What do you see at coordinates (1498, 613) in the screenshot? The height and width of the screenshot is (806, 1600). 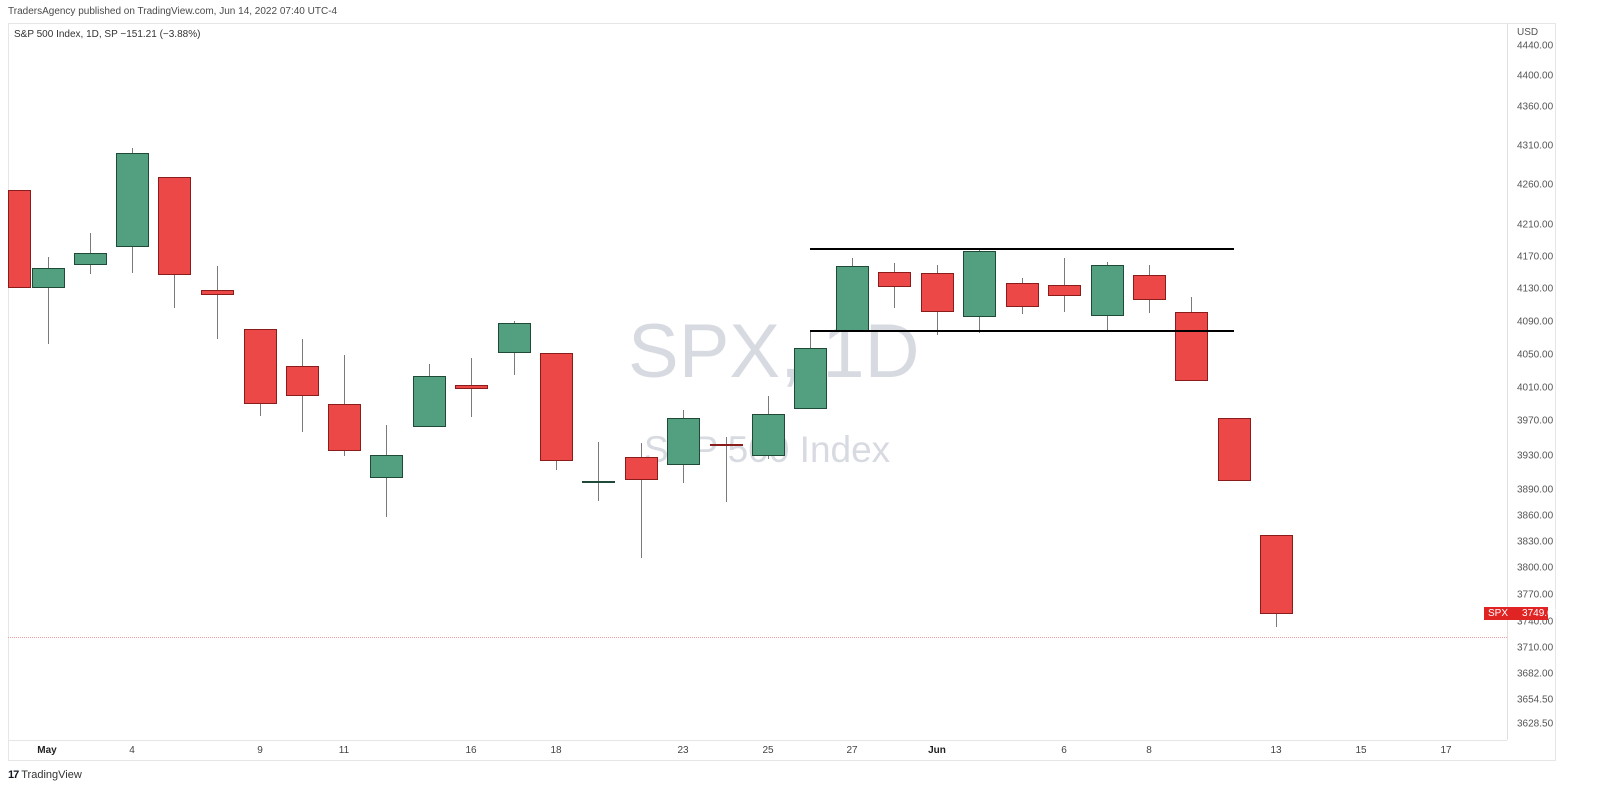 I see `last-price-symbol: SPX` at bounding box center [1498, 613].